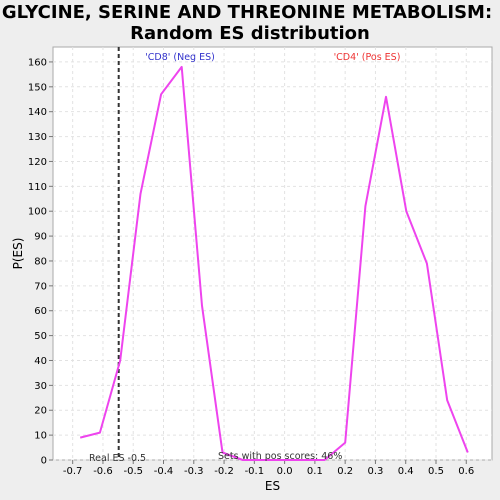 The height and width of the screenshot is (500, 500). Describe the element at coordinates (117, 458) in the screenshot. I see `real-es-label: Real ES -0.5` at that location.